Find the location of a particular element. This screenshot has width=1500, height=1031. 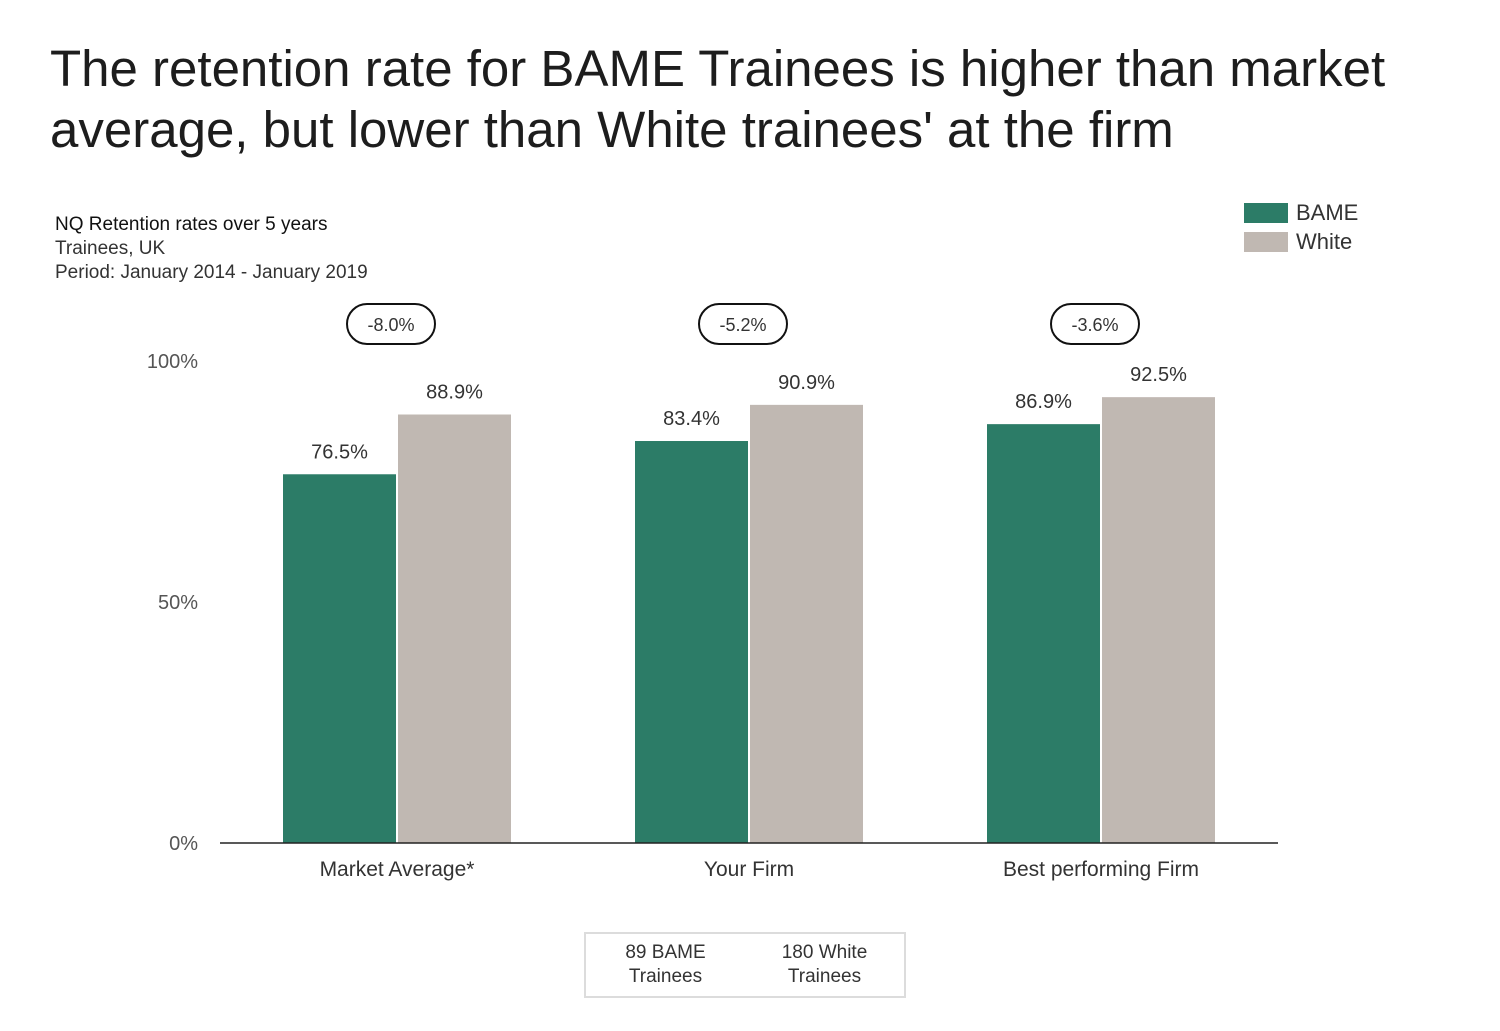

data-label-white: 88.9% is located at coordinates (454, 393).